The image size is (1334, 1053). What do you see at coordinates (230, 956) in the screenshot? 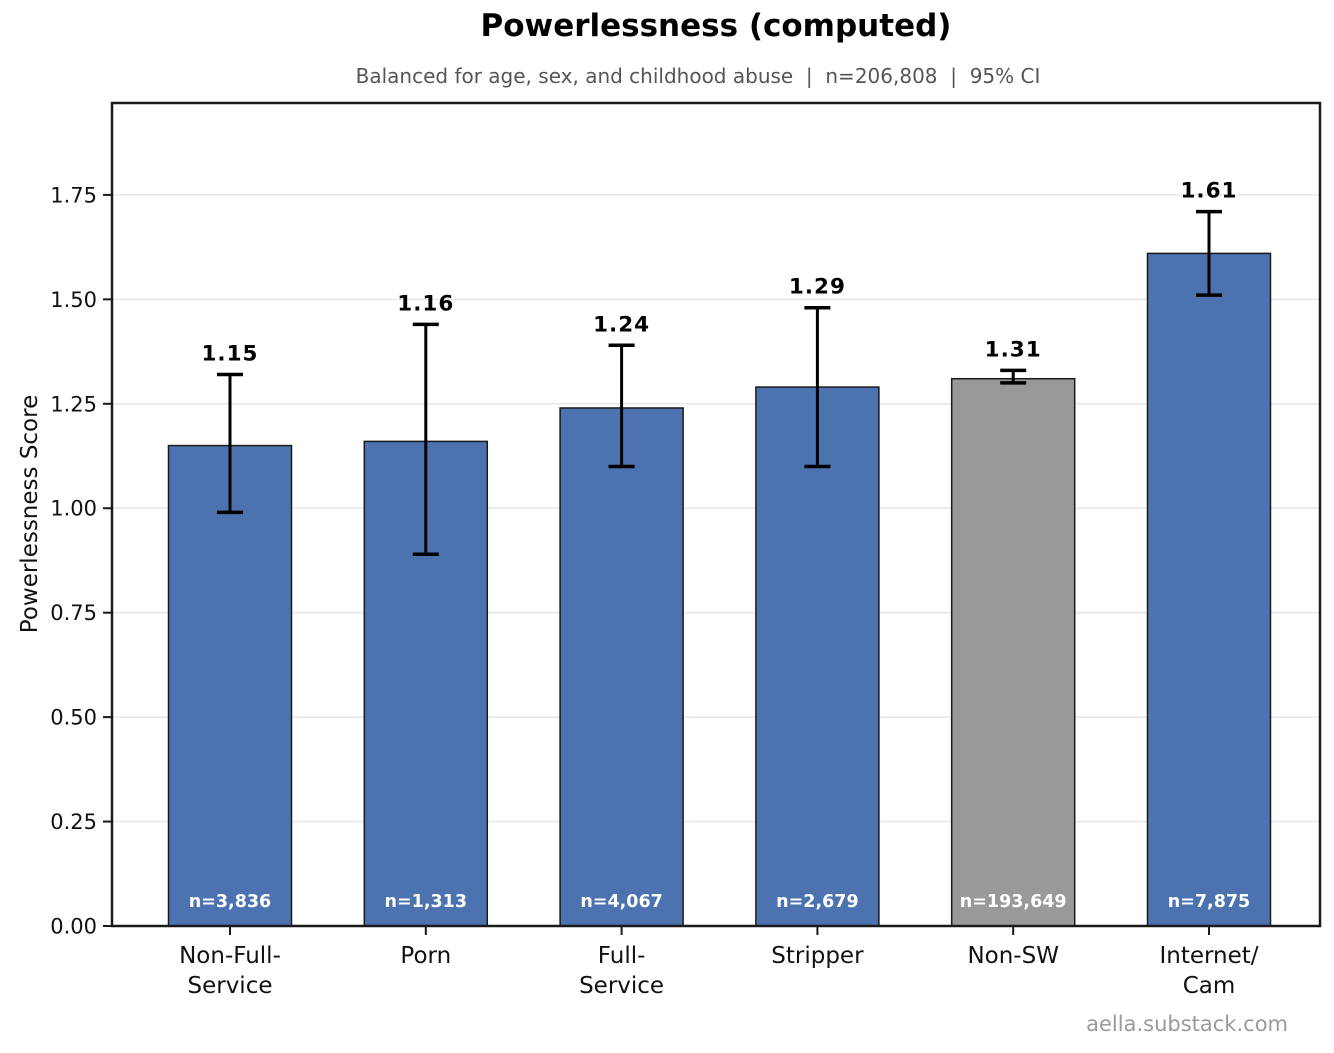
I see `x-tick-label: Non-Full-` at bounding box center [230, 956].